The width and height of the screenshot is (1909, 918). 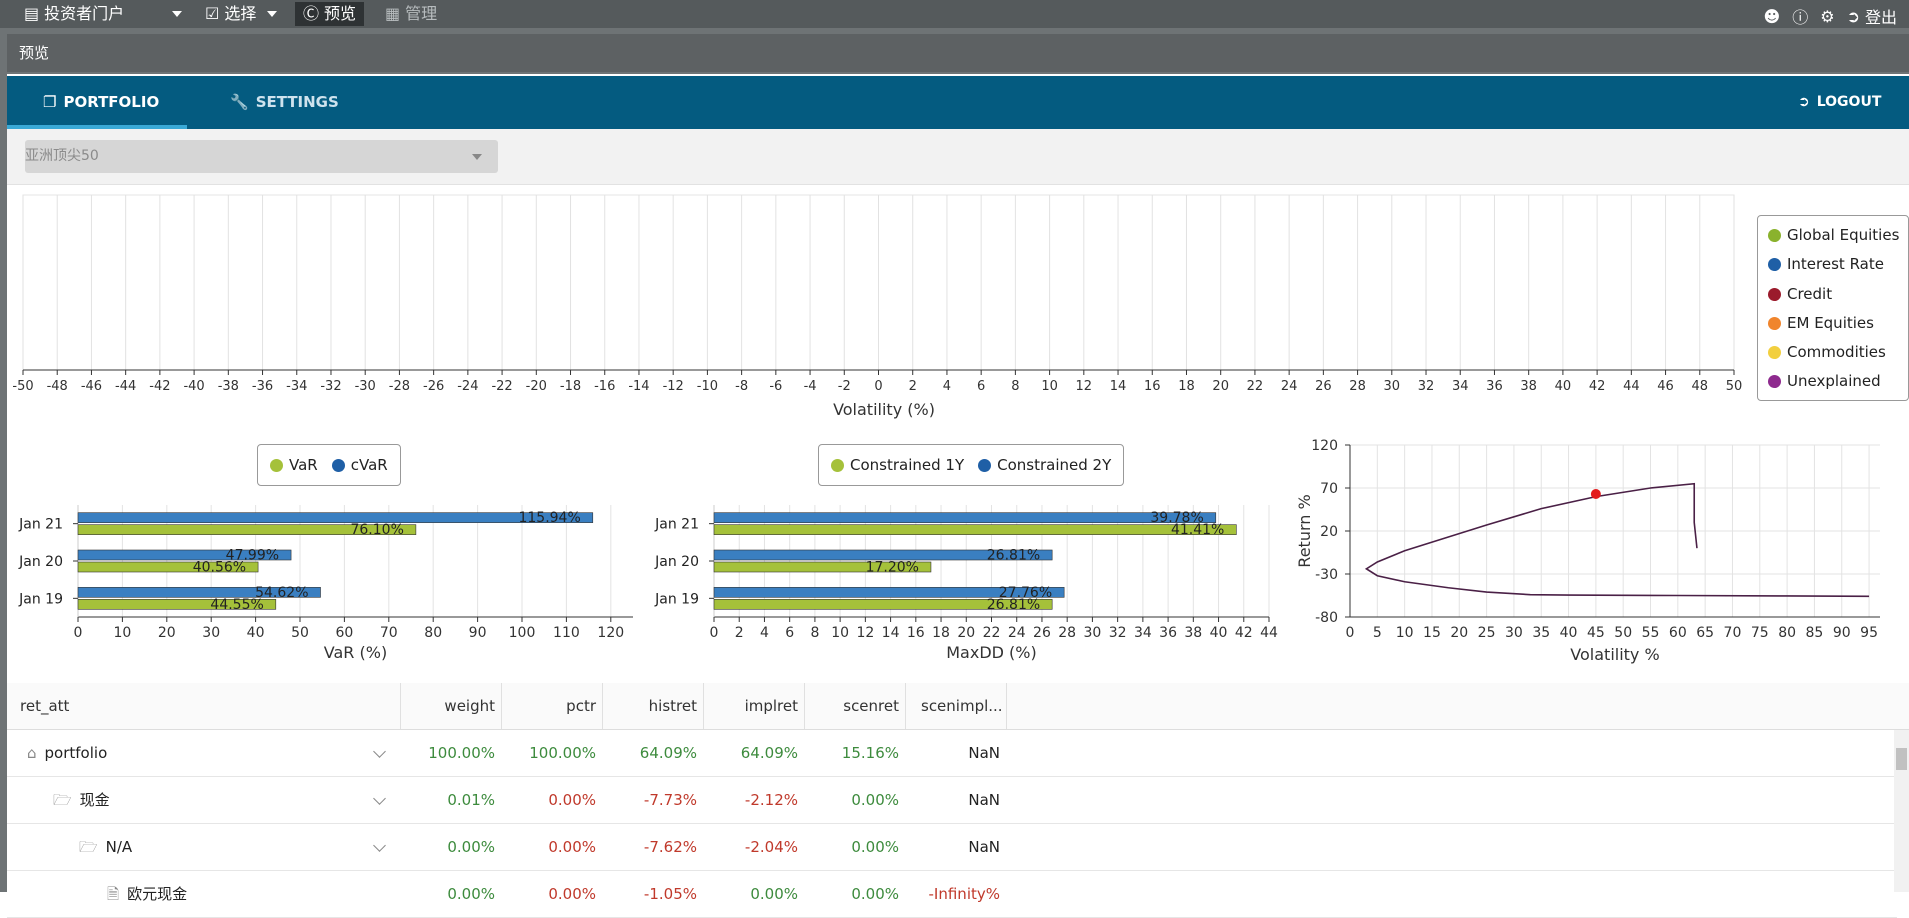 I want to click on x-tick-label: 35, so click(x=1541, y=633).